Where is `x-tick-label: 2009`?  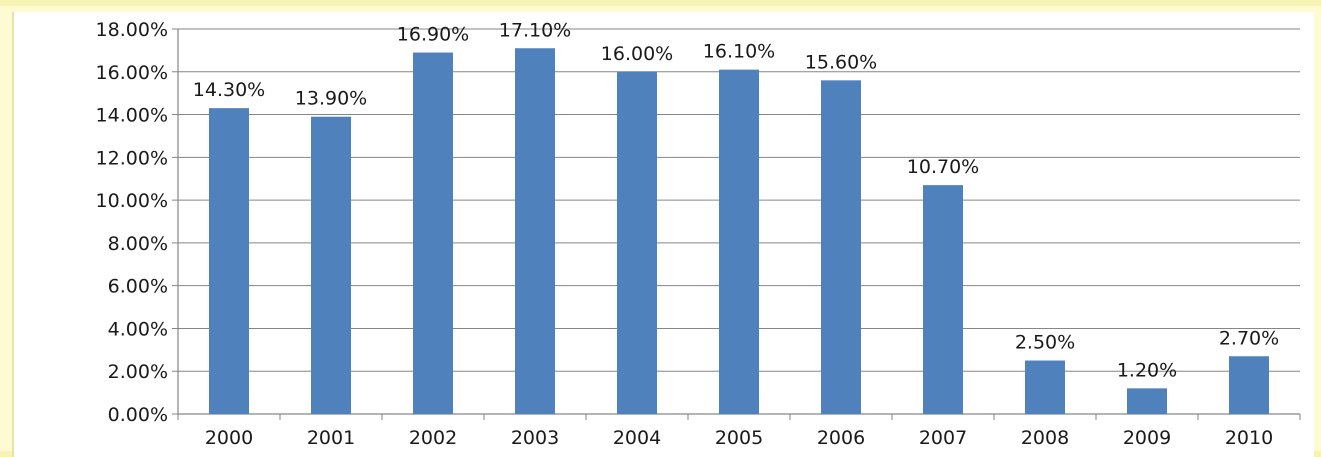
x-tick-label: 2009 is located at coordinates (1147, 438).